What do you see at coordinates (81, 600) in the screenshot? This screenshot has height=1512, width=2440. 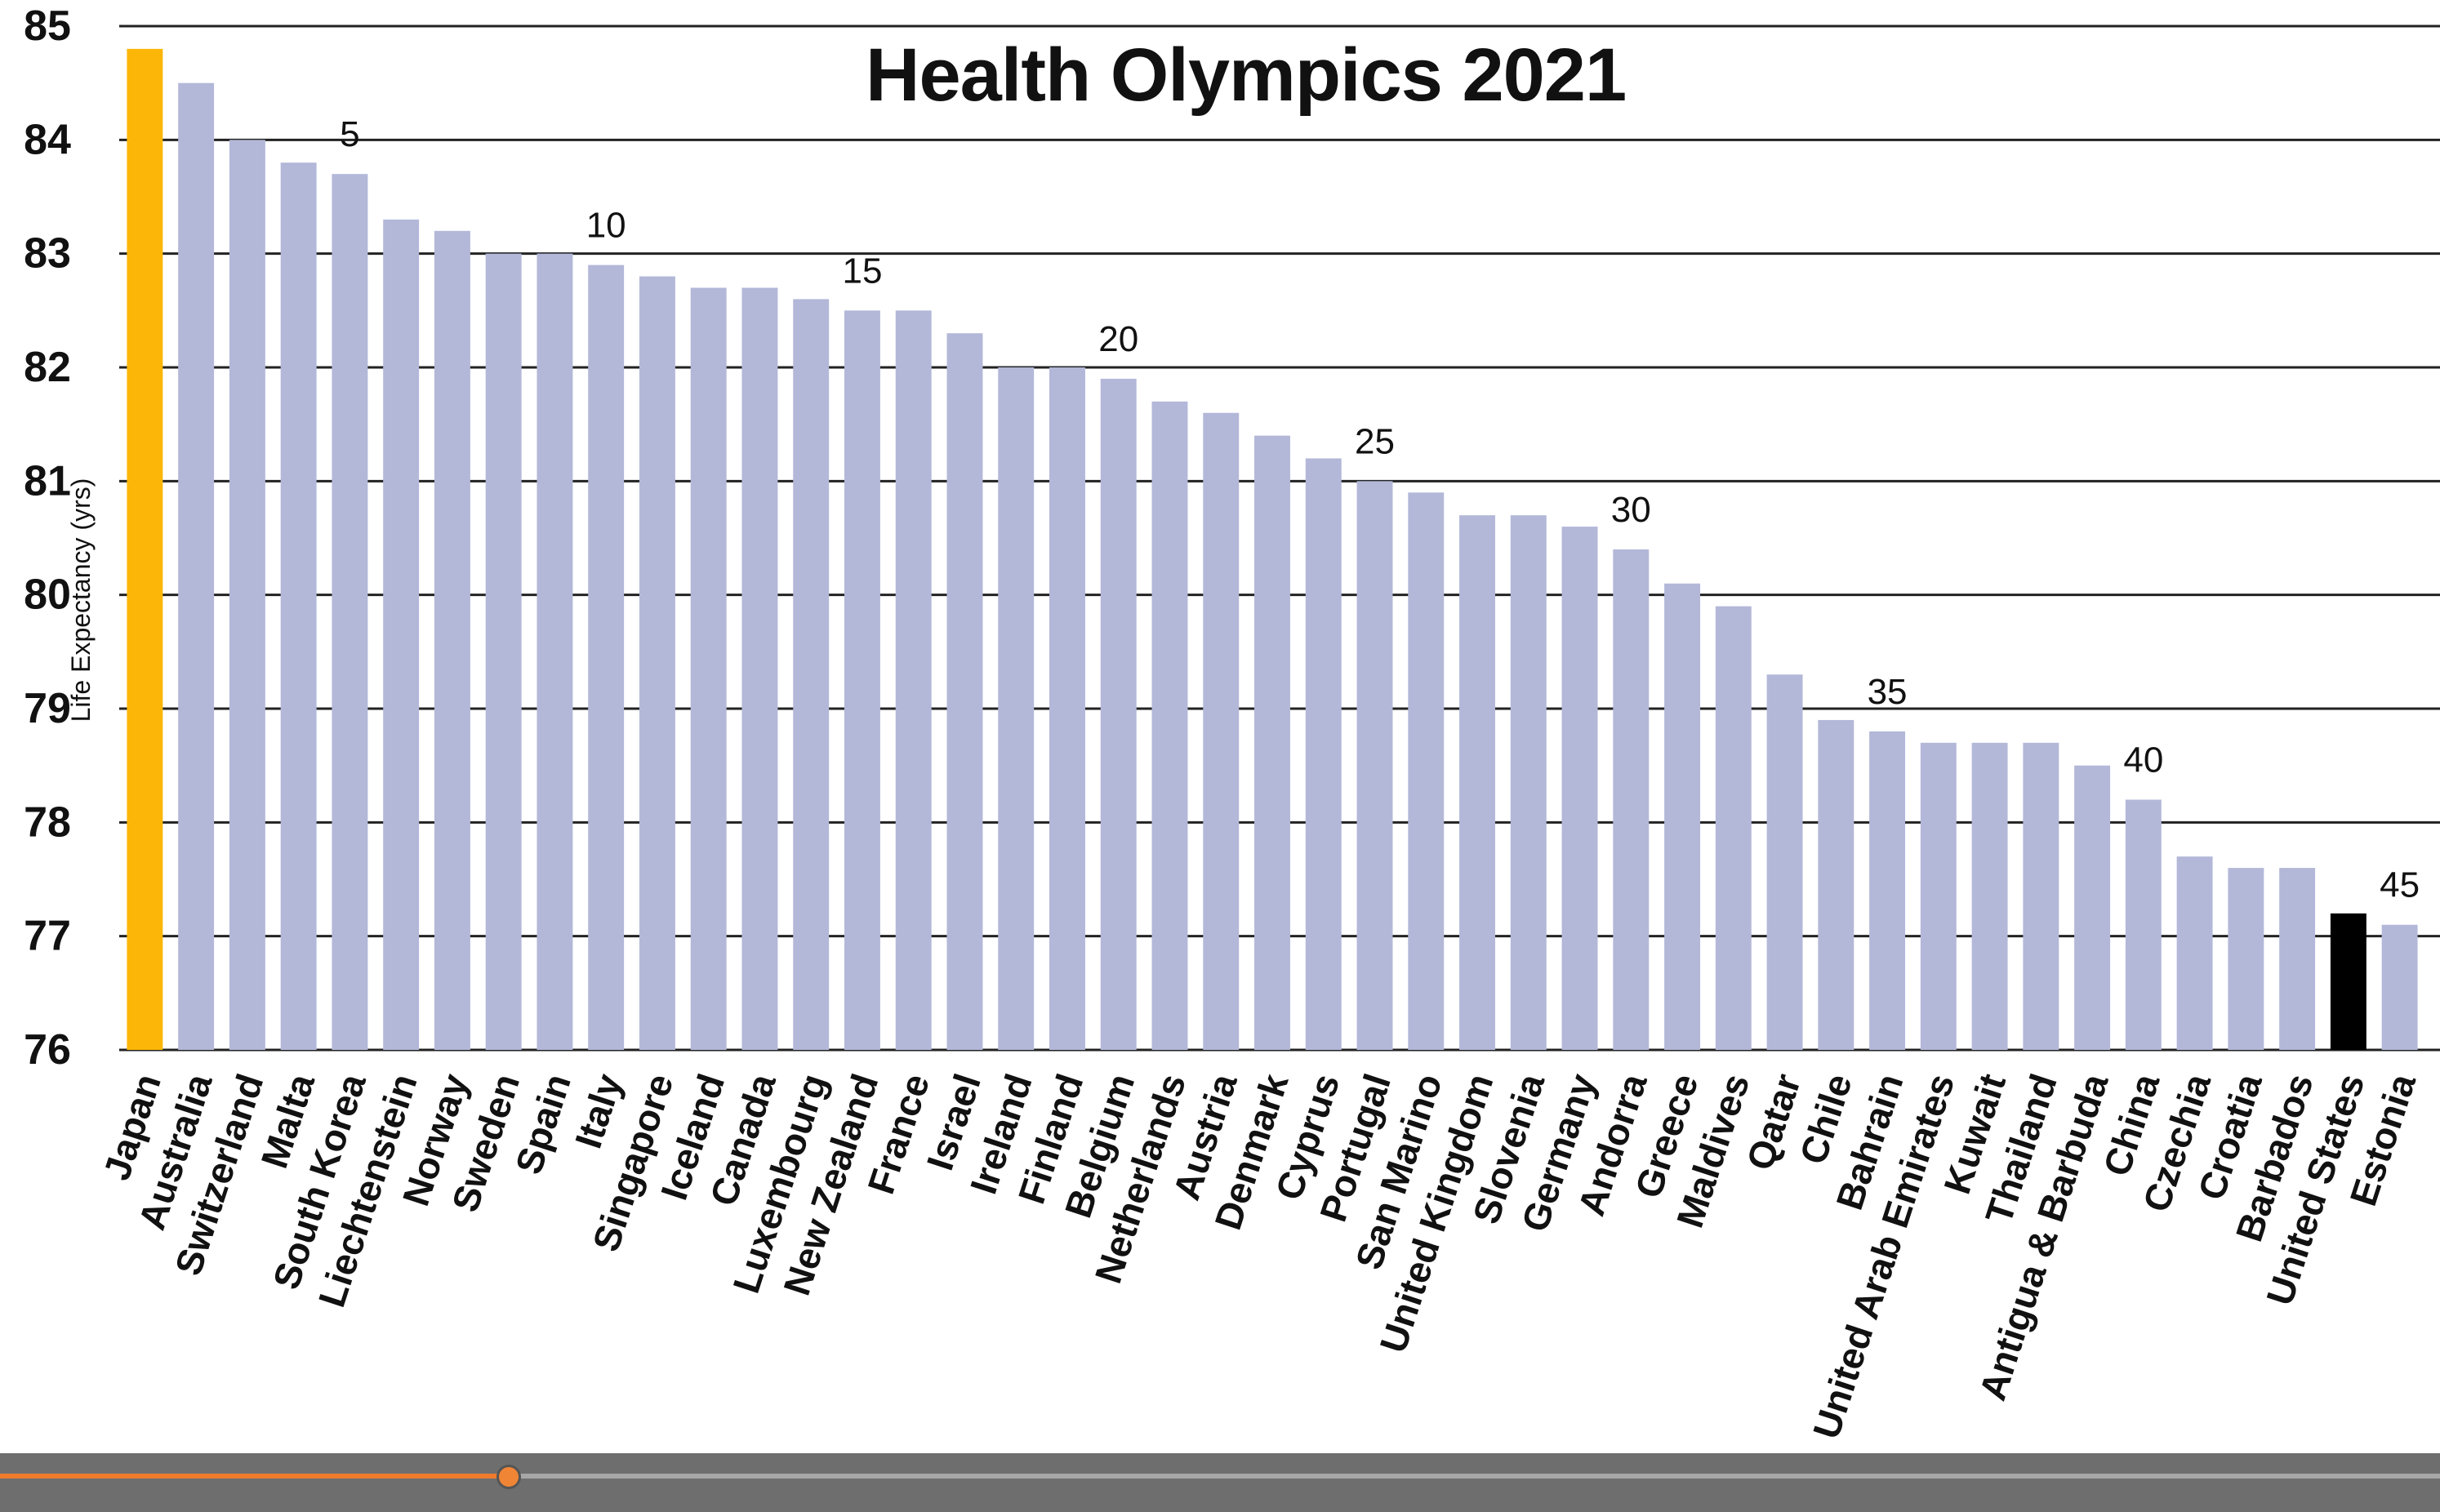 I see `y-axis-label: Life Expectancy (yrs)` at bounding box center [81, 600].